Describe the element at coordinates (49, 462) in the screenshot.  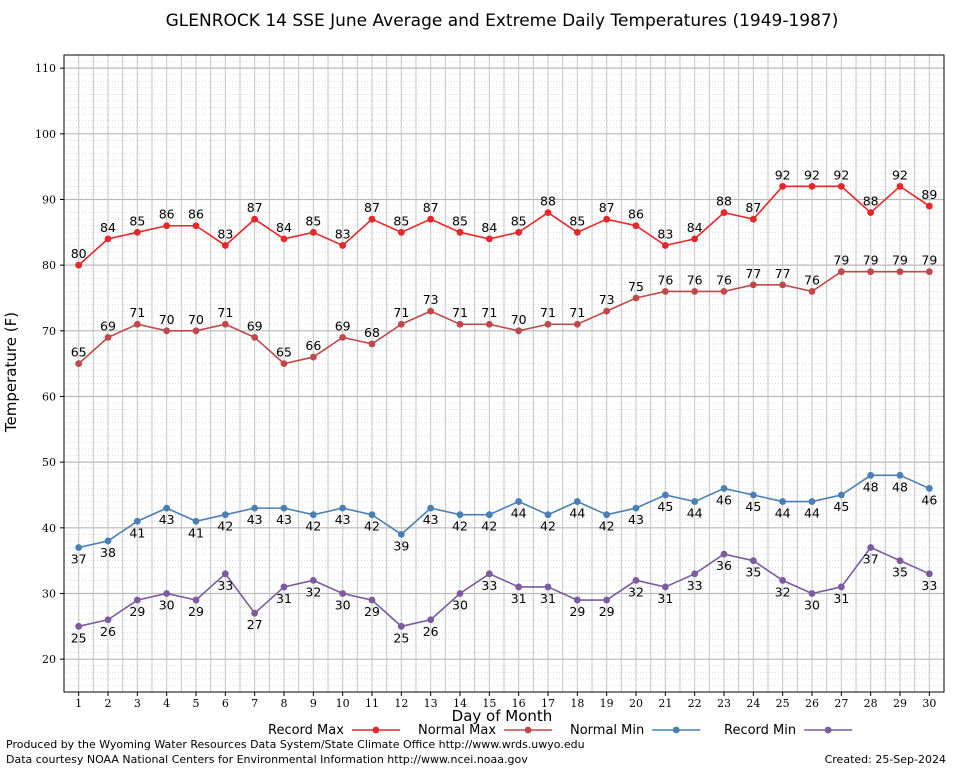
I see `y-tick-label: 50` at that location.